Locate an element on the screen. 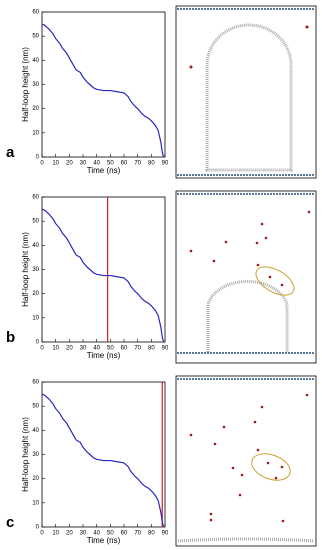  panel-label: a is located at coordinates (10, 152).